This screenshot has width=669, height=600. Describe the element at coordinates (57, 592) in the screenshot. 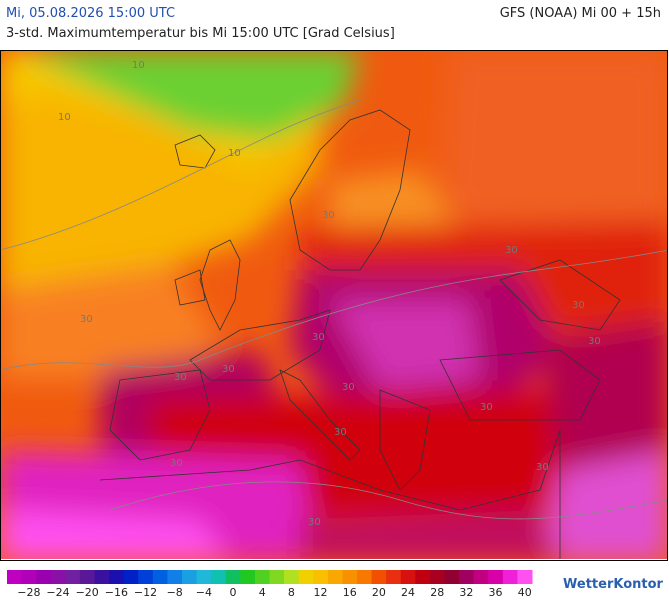

I see `color-label: −24` at that location.